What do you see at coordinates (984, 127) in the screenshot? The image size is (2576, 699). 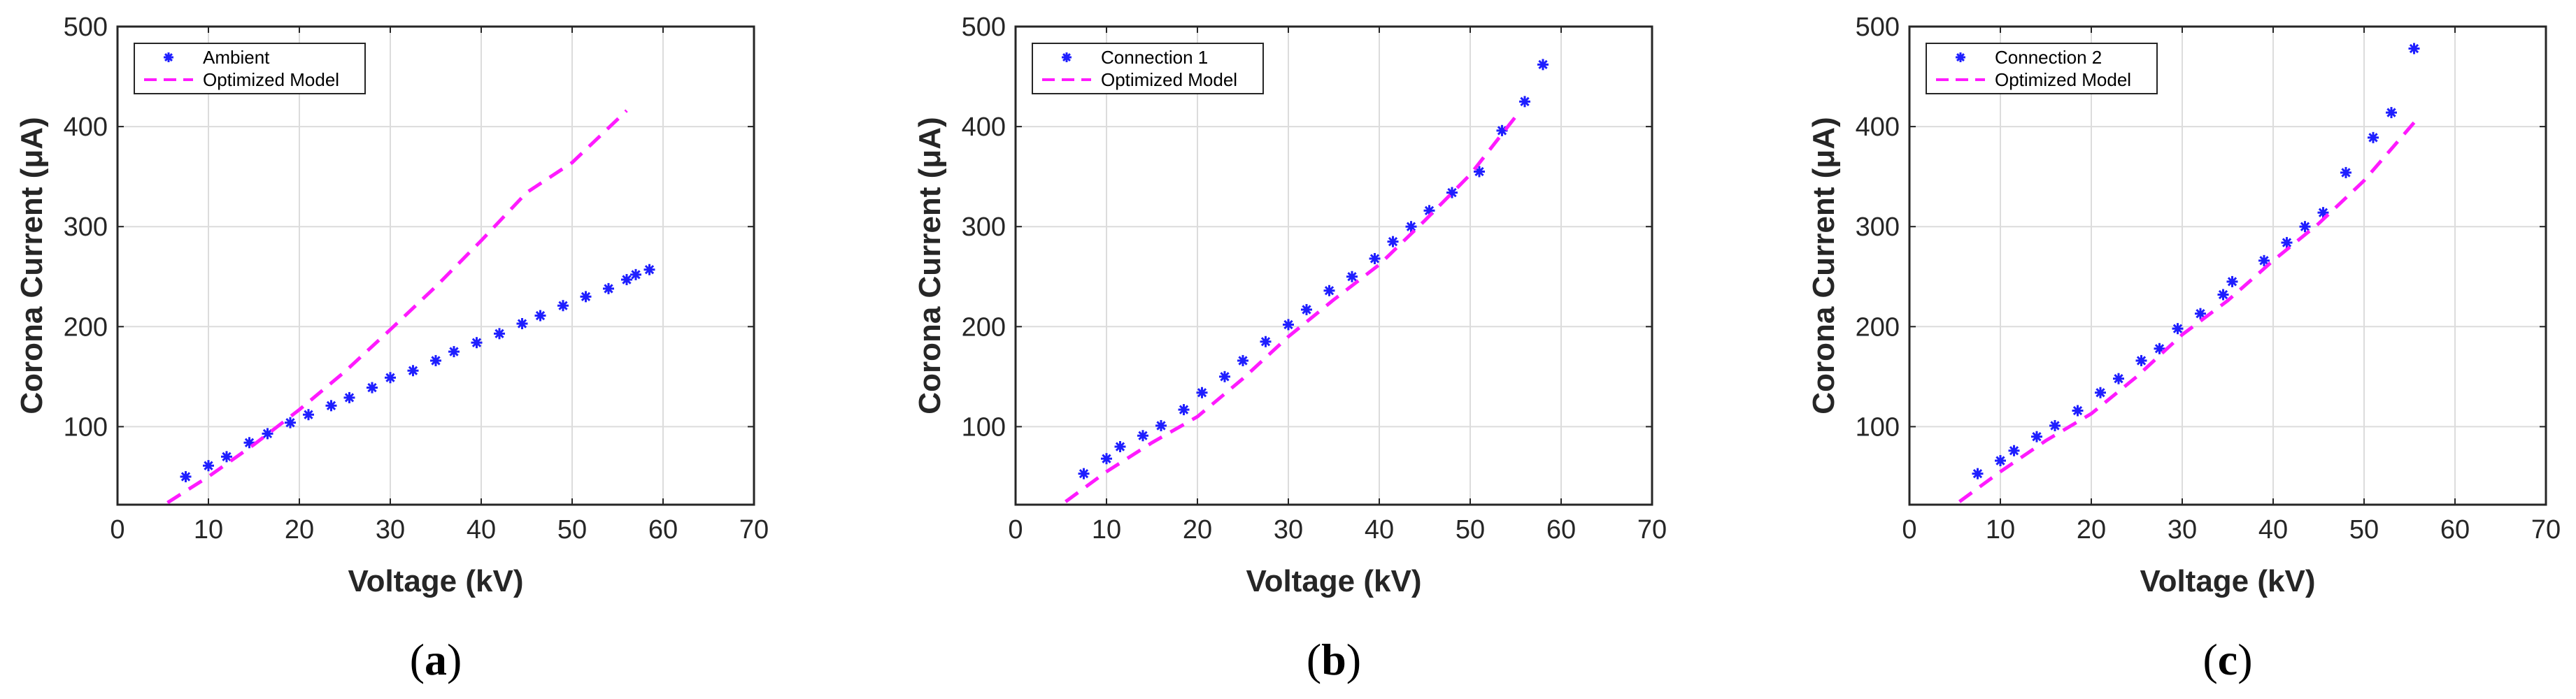 I see `y-tick-label: 400` at bounding box center [984, 127].